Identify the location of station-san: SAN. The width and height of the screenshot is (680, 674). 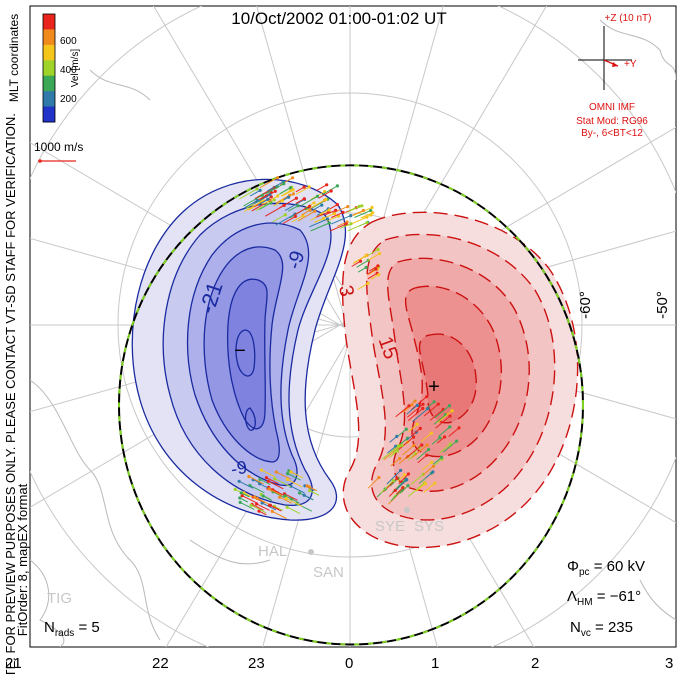
(328, 572).